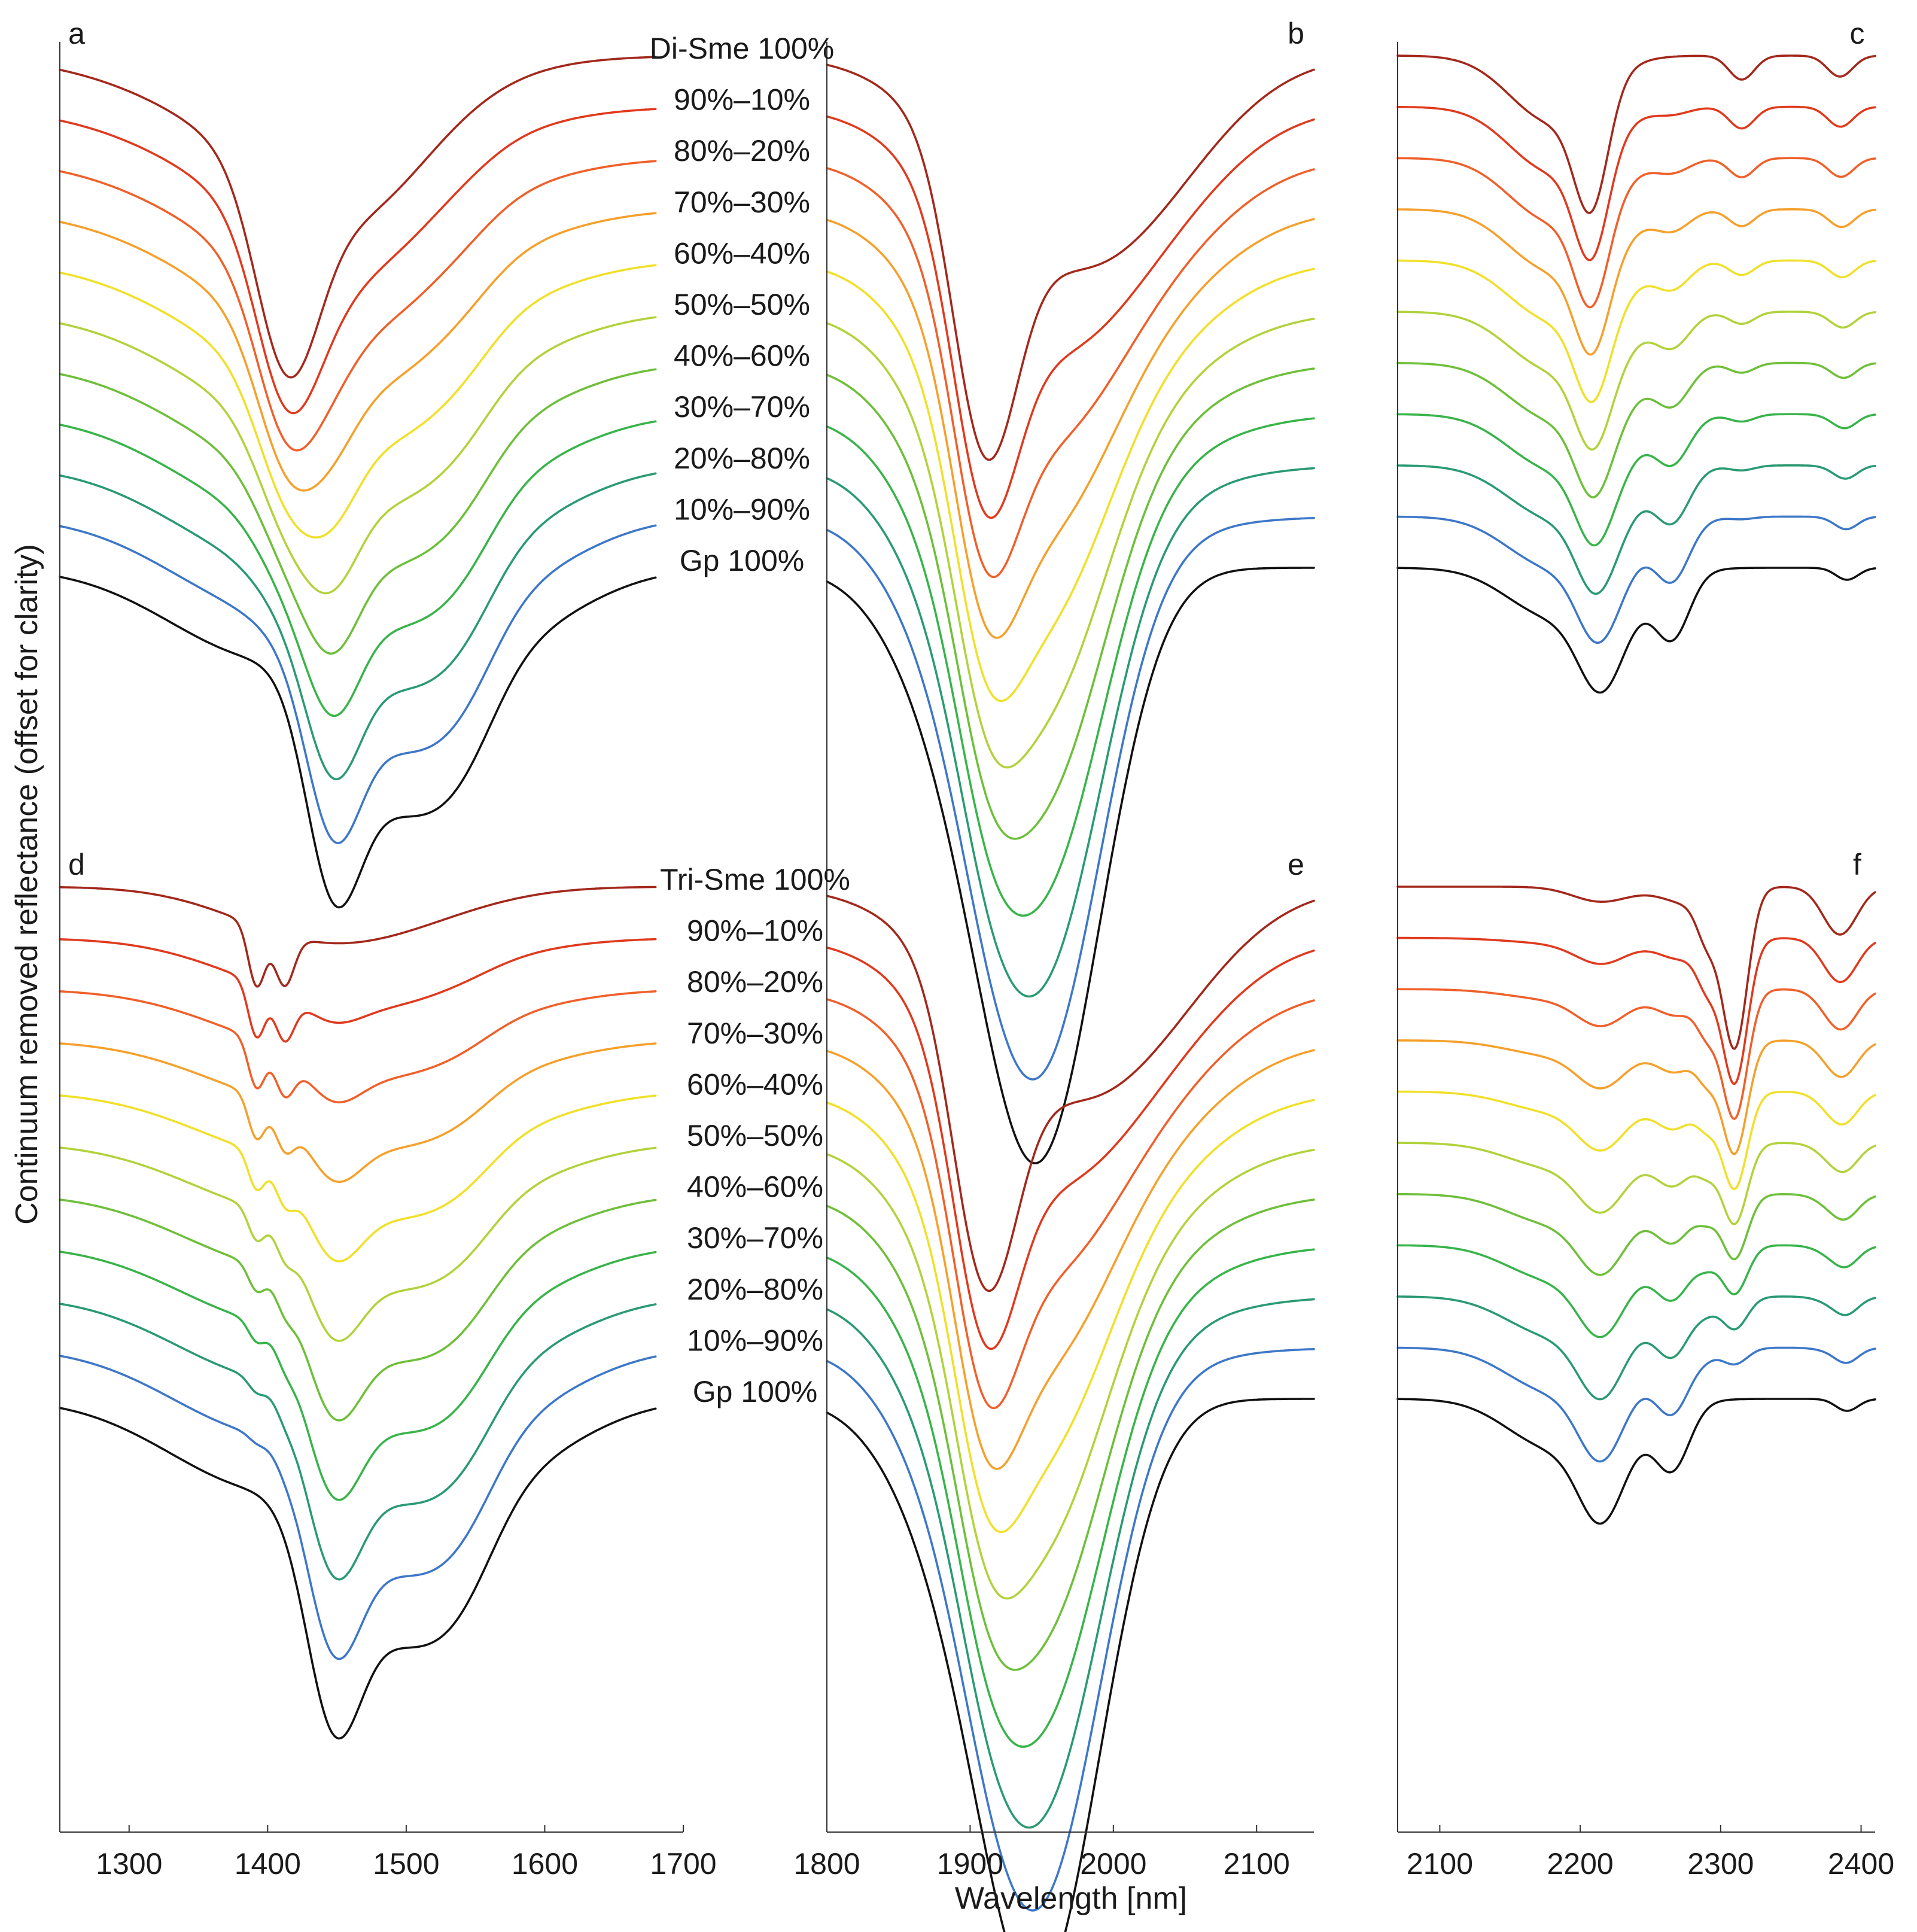 The height and width of the screenshot is (1932, 1917). I want to click on panel-f, so click(1636, 1205).